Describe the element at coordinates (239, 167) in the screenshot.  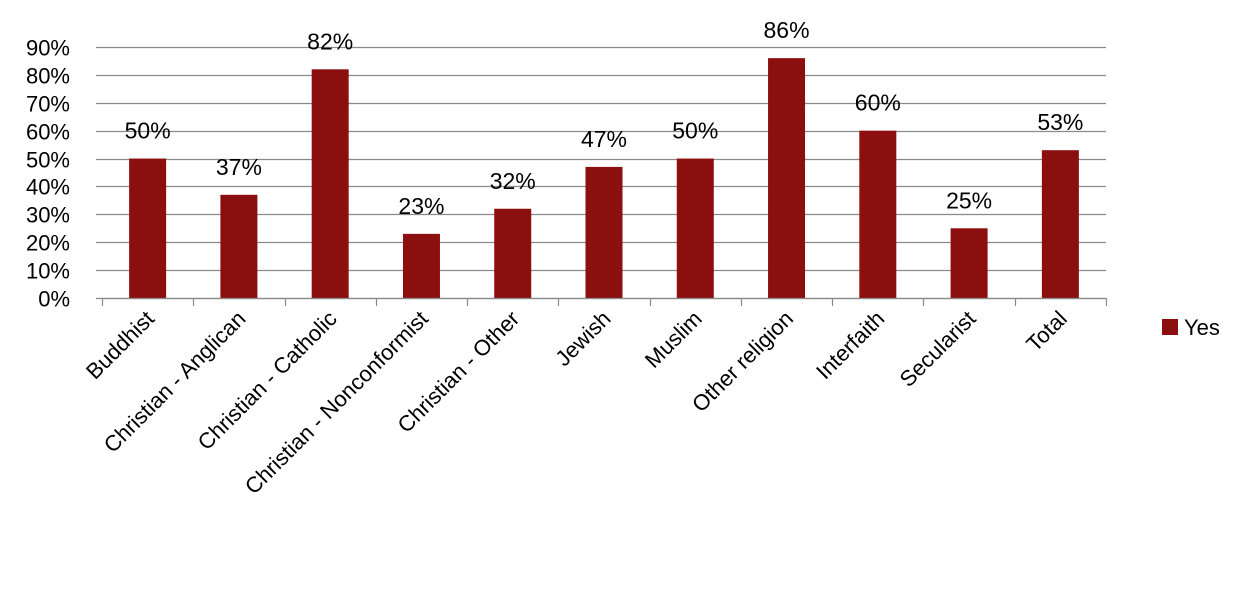
I see `data-label: 37%` at that location.